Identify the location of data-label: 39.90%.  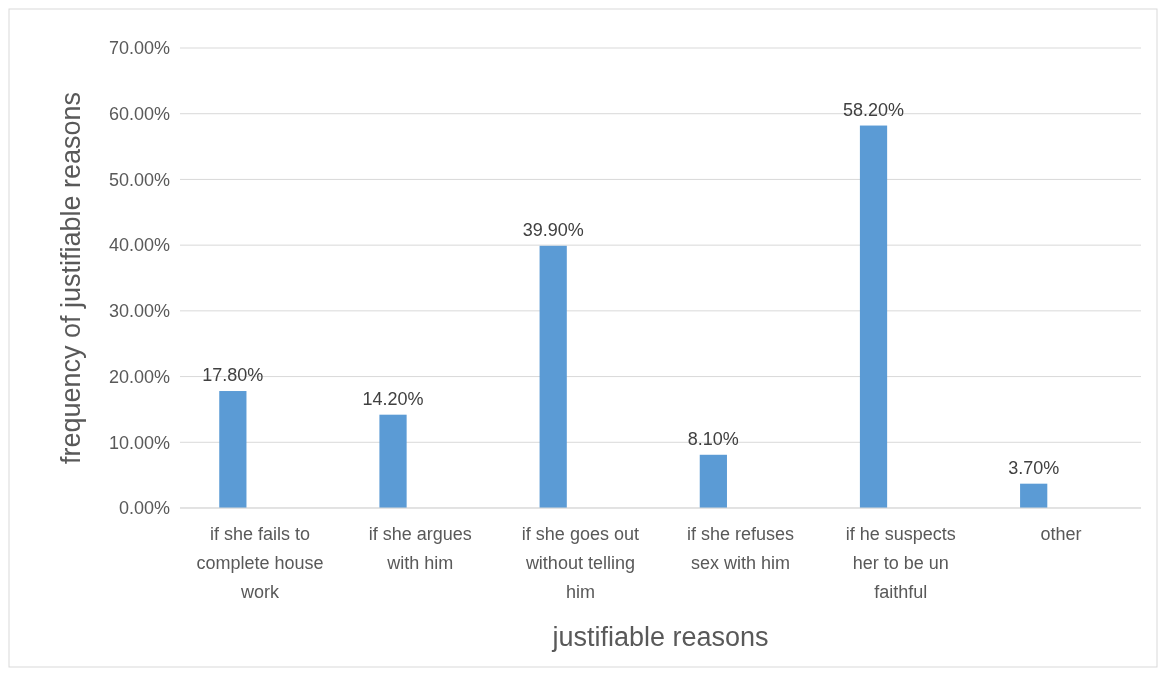
(553, 229).